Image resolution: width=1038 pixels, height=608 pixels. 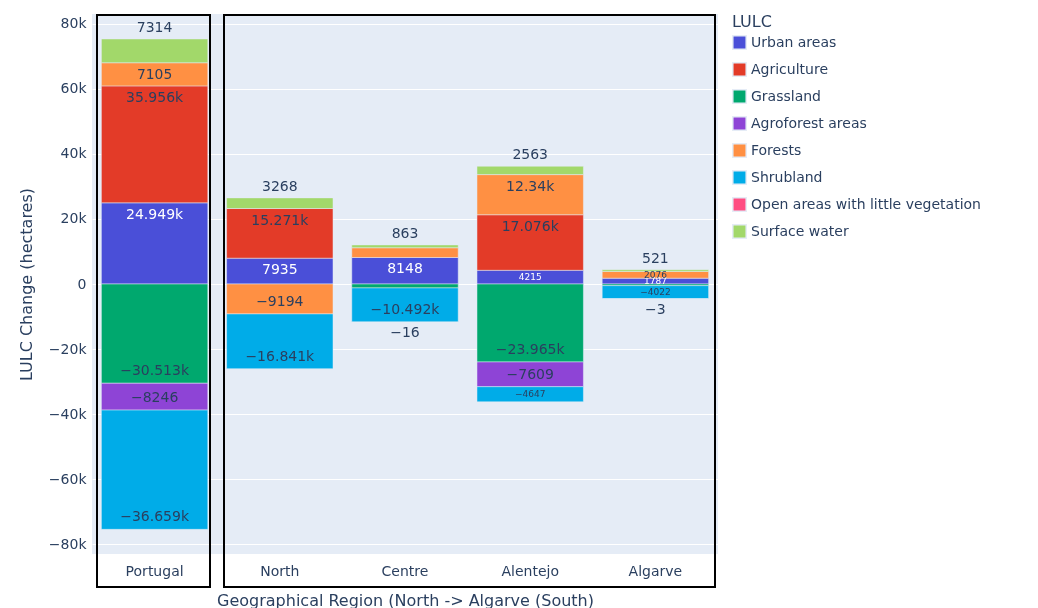 What do you see at coordinates (68, 348) in the screenshot?
I see `y-tick-label: −20k` at bounding box center [68, 348].